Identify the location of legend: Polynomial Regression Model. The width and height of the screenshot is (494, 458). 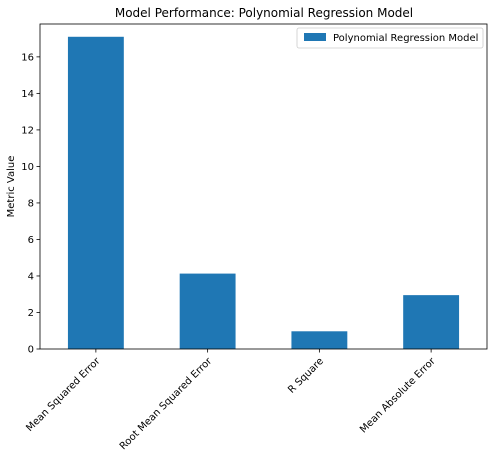
(390, 38).